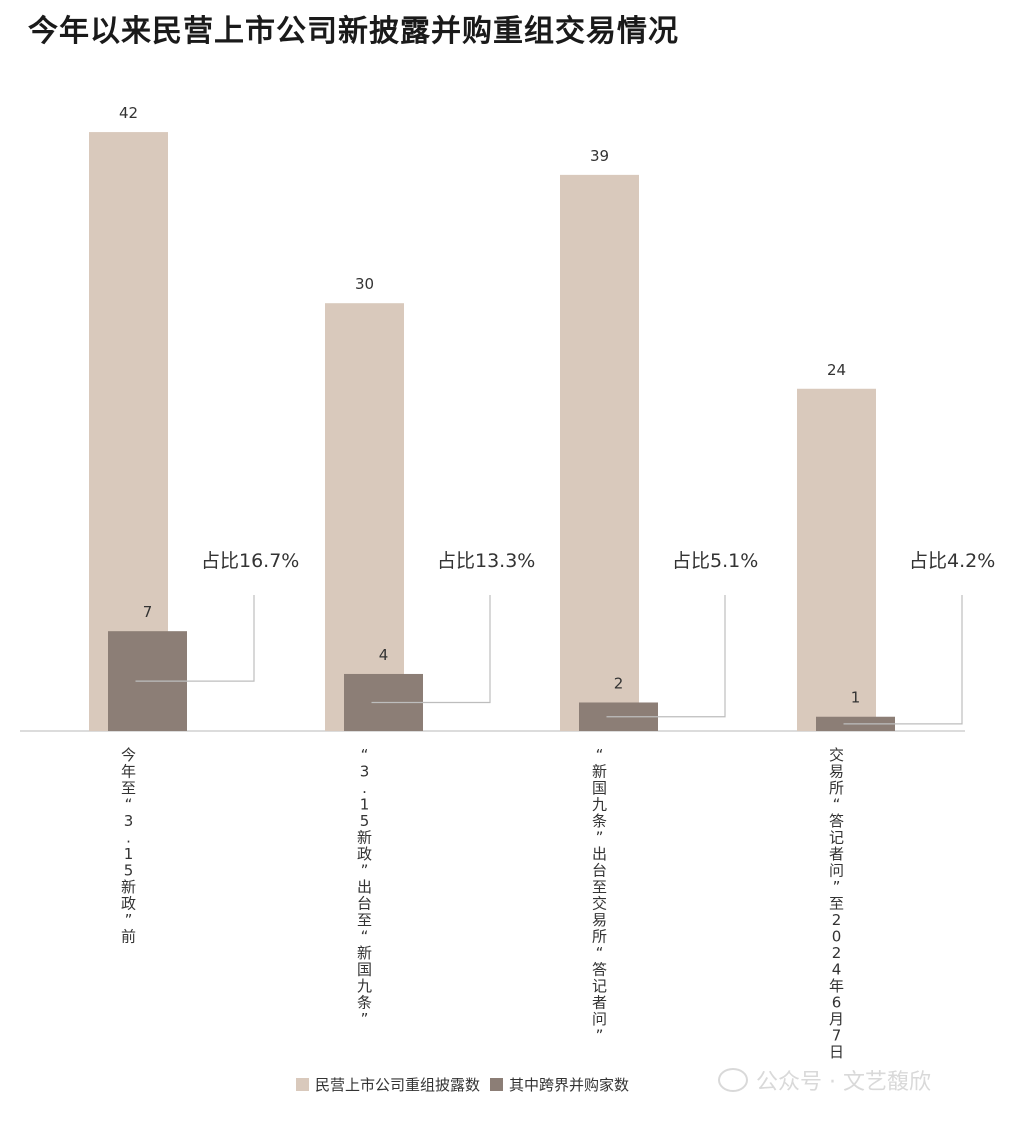  I want to click on wechat-icon, so click(733, 1080).